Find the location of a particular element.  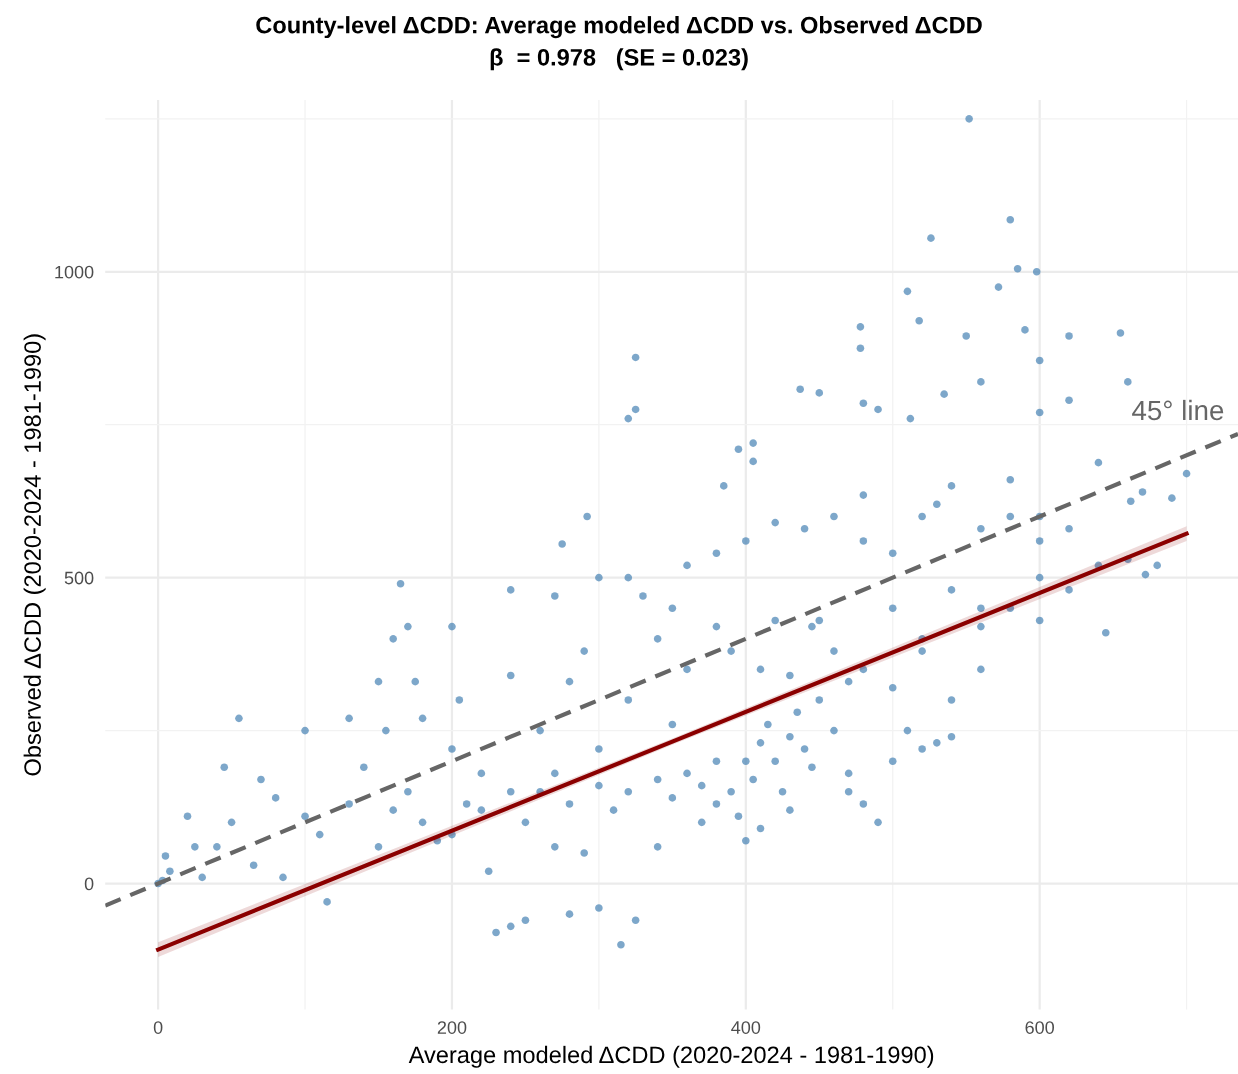

x-tick-label: 600 is located at coordinates (1040, 1027).